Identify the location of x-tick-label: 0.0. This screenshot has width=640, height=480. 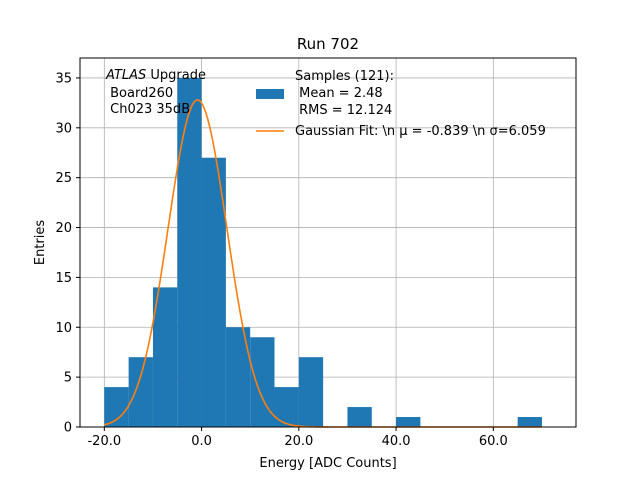
(201, 441).